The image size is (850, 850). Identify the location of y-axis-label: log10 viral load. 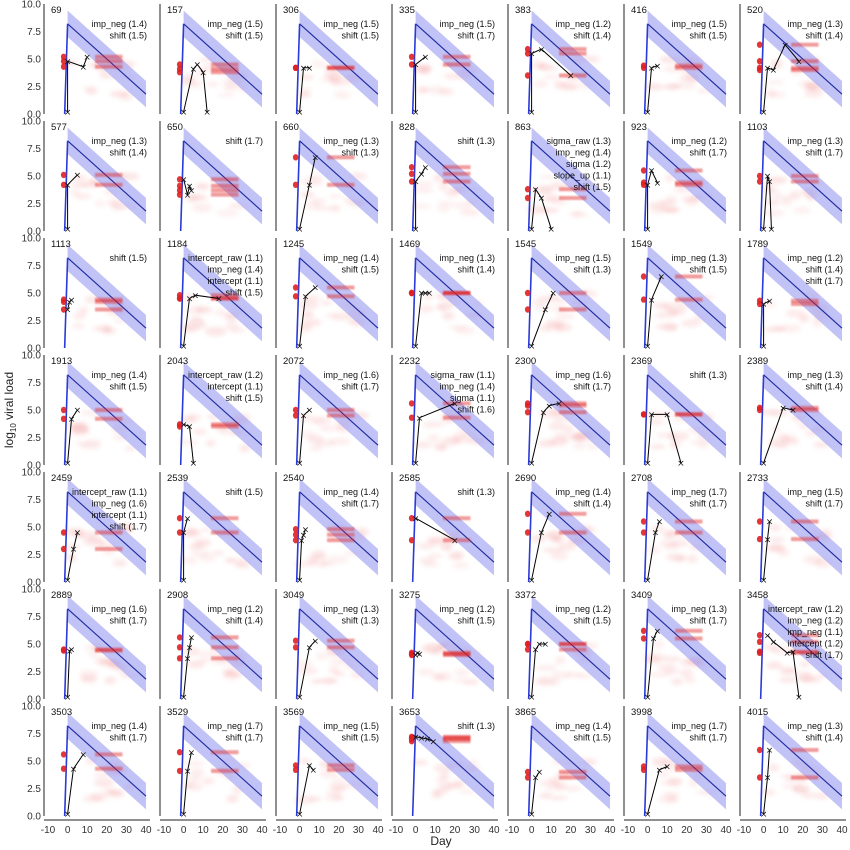
(10, 410).